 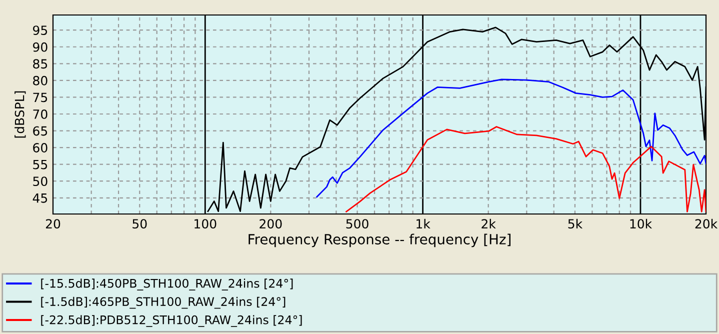 What do you see at coordinates (40, 114) in the screenshot?
I see `y-tick-label: 70` at bounding box center [40, 114].